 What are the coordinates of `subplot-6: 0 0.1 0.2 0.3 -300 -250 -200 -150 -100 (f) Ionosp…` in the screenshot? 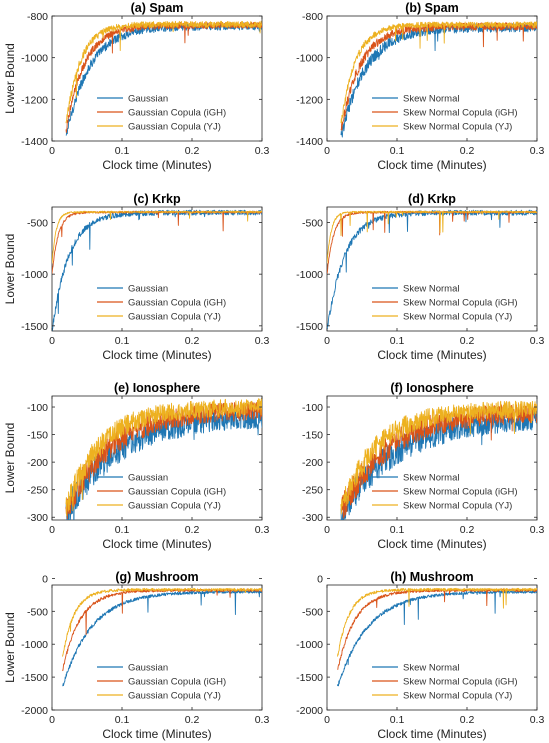 It's located at (423, 466).